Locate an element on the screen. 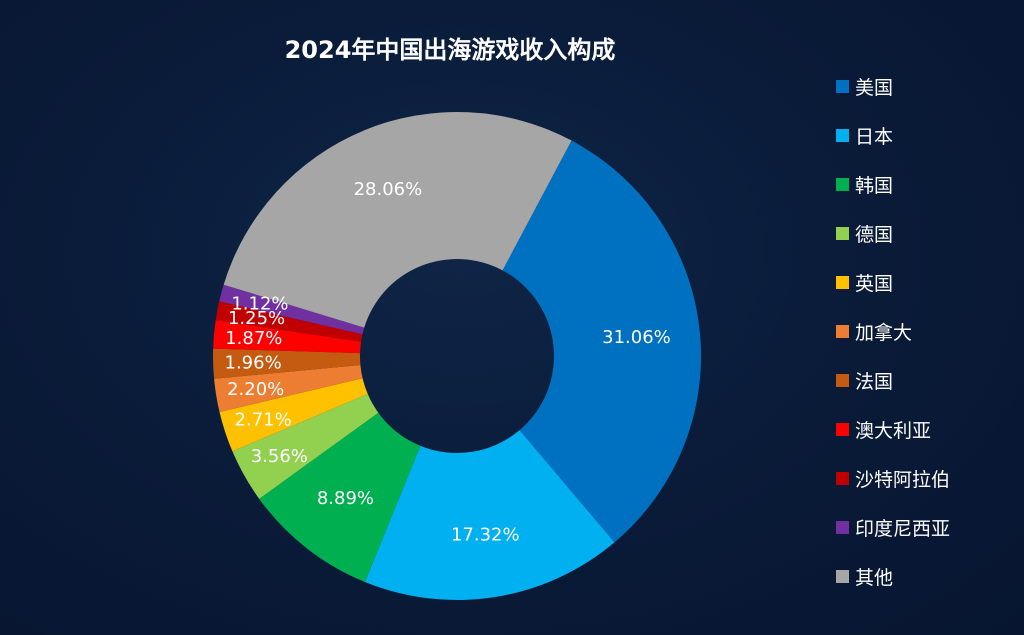 This screenshot has height=635, width=1024. data-label-加拿大: 2.20% is located at coordinates (255, 389).